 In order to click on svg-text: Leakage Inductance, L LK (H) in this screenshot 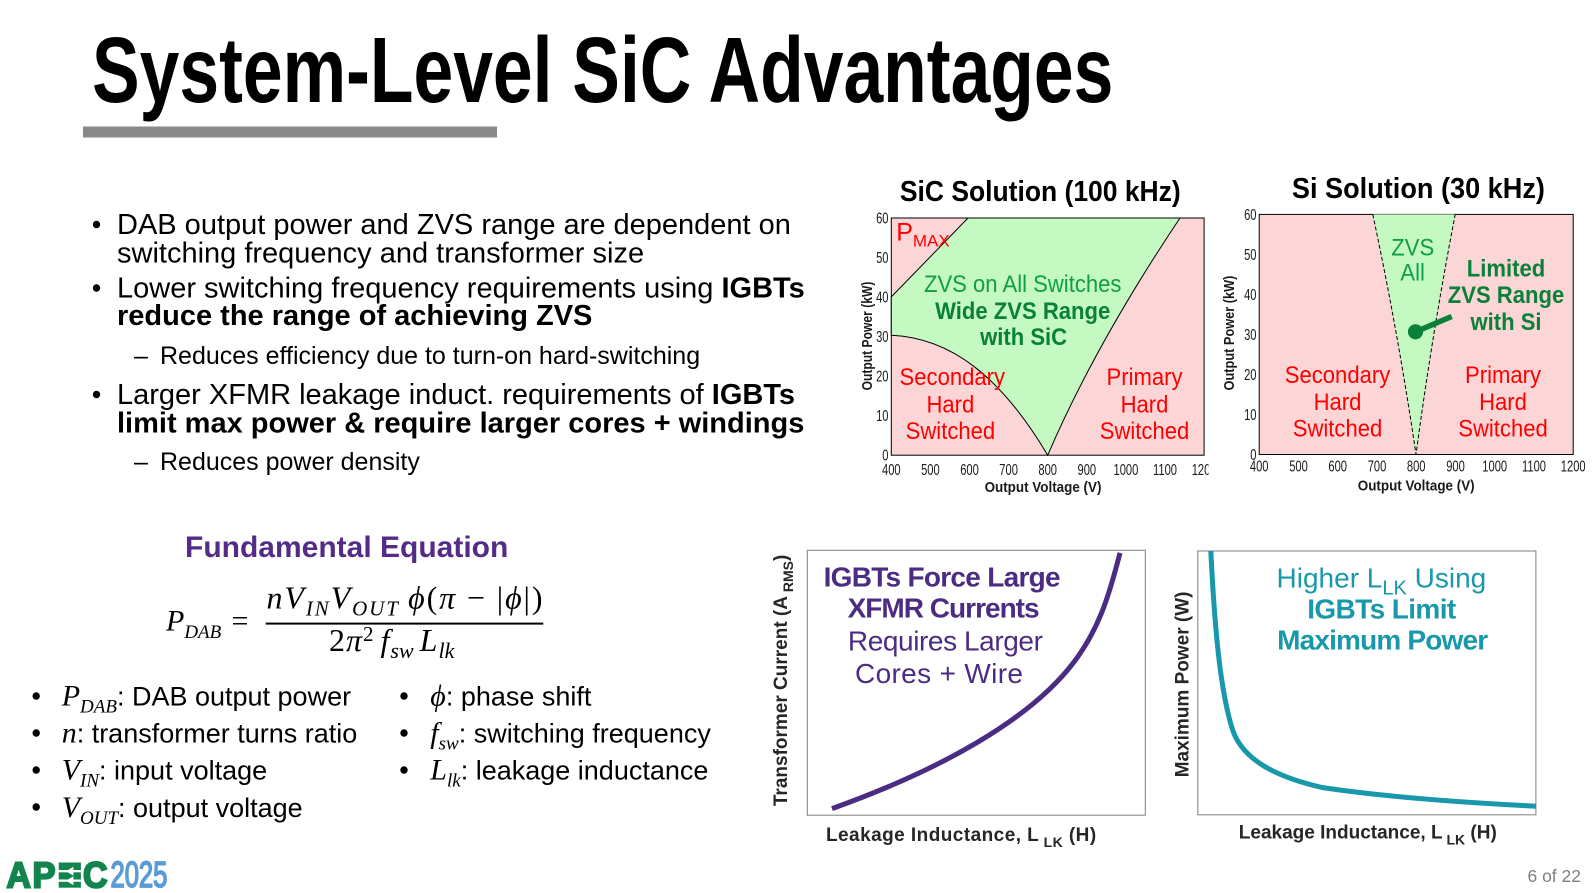, I will do `click(961, 837)`.